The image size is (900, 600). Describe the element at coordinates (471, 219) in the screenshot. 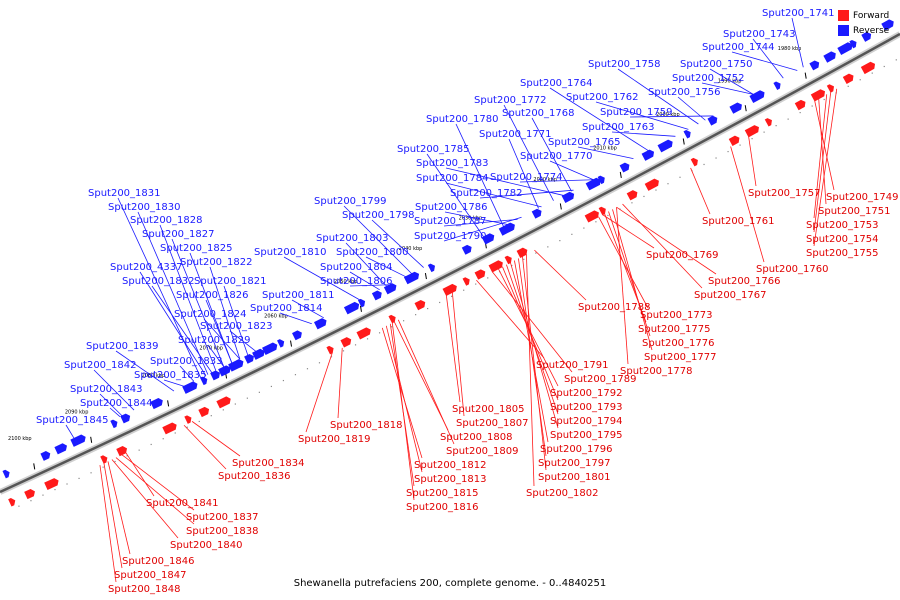

I see `tick-label: 2030 kbp` at that location.